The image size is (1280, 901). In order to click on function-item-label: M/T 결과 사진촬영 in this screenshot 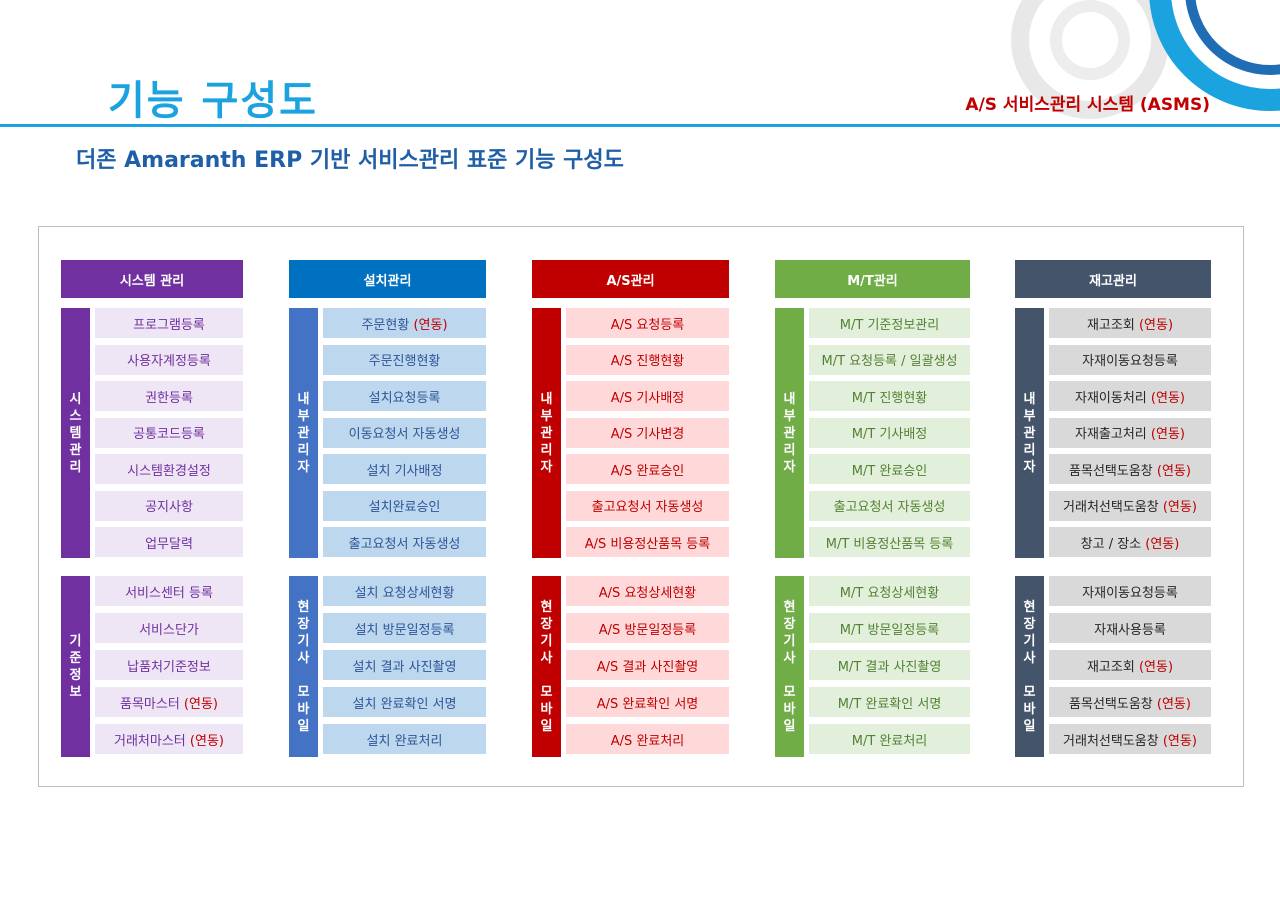, I will do `click(889, 667)`.